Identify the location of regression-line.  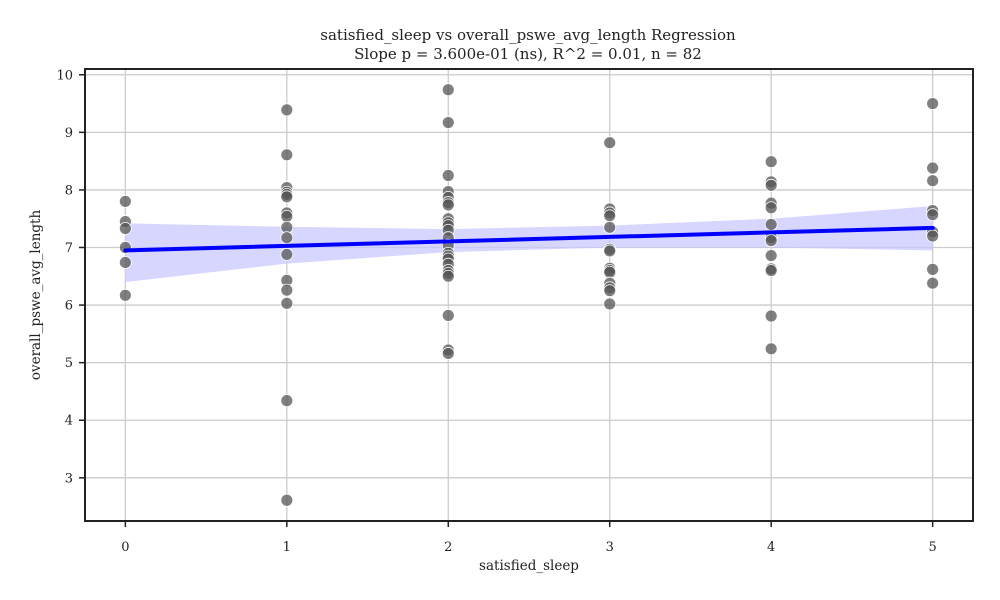
(529, 239).